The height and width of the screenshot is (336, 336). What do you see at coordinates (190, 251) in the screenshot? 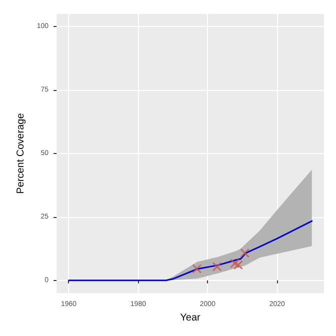
I see `line-series` at bounding box center [190, 251].